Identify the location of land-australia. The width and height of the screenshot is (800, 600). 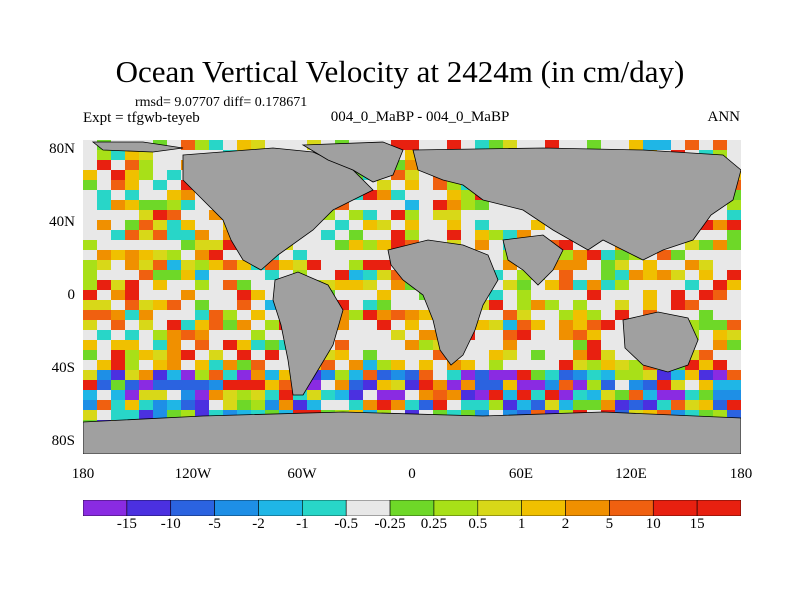
(660, 342).